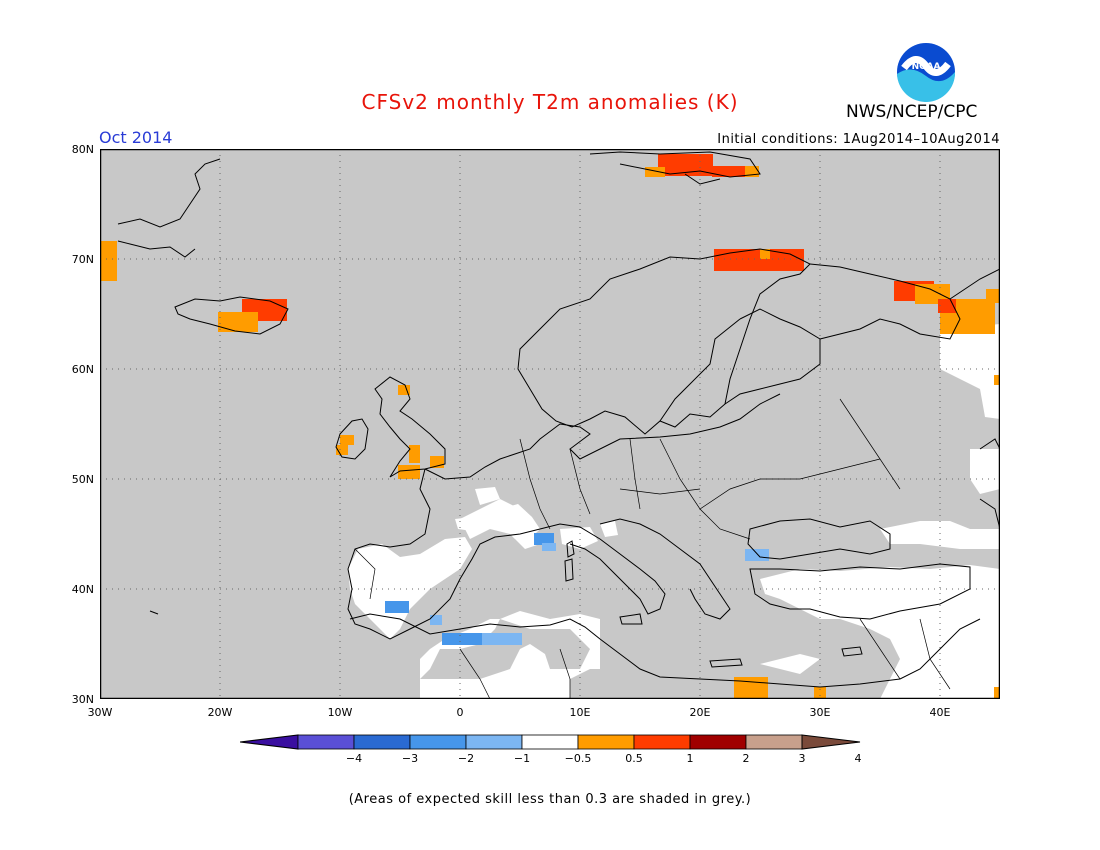 The image size is (1100, 850). I want to click on lon-label-30e: 30E, so click(820, 712).